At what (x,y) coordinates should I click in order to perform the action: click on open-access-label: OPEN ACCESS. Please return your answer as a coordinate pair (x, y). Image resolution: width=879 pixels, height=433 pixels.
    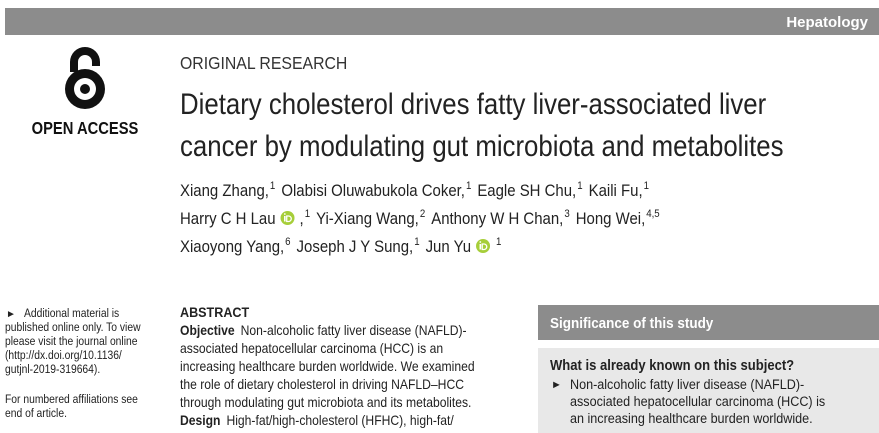
    Looking at the image, I should click on (85, 129).